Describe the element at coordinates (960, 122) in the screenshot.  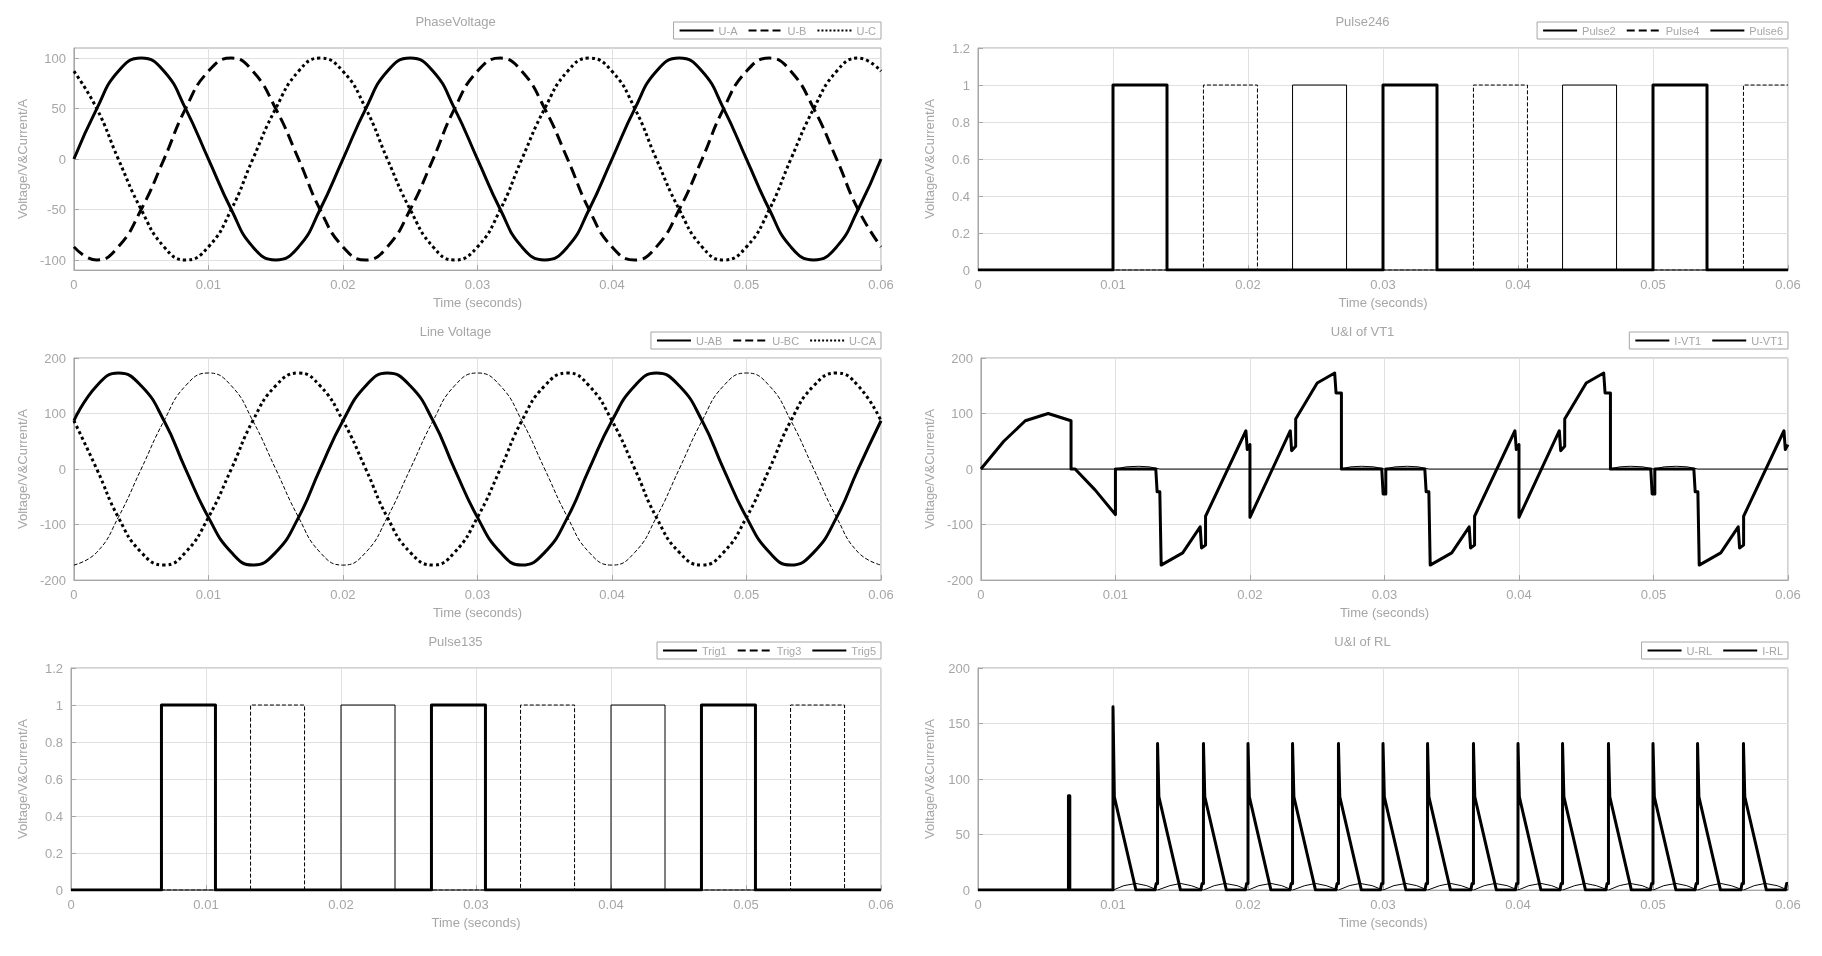
I see `y-tick-label: 0.8` at that location.